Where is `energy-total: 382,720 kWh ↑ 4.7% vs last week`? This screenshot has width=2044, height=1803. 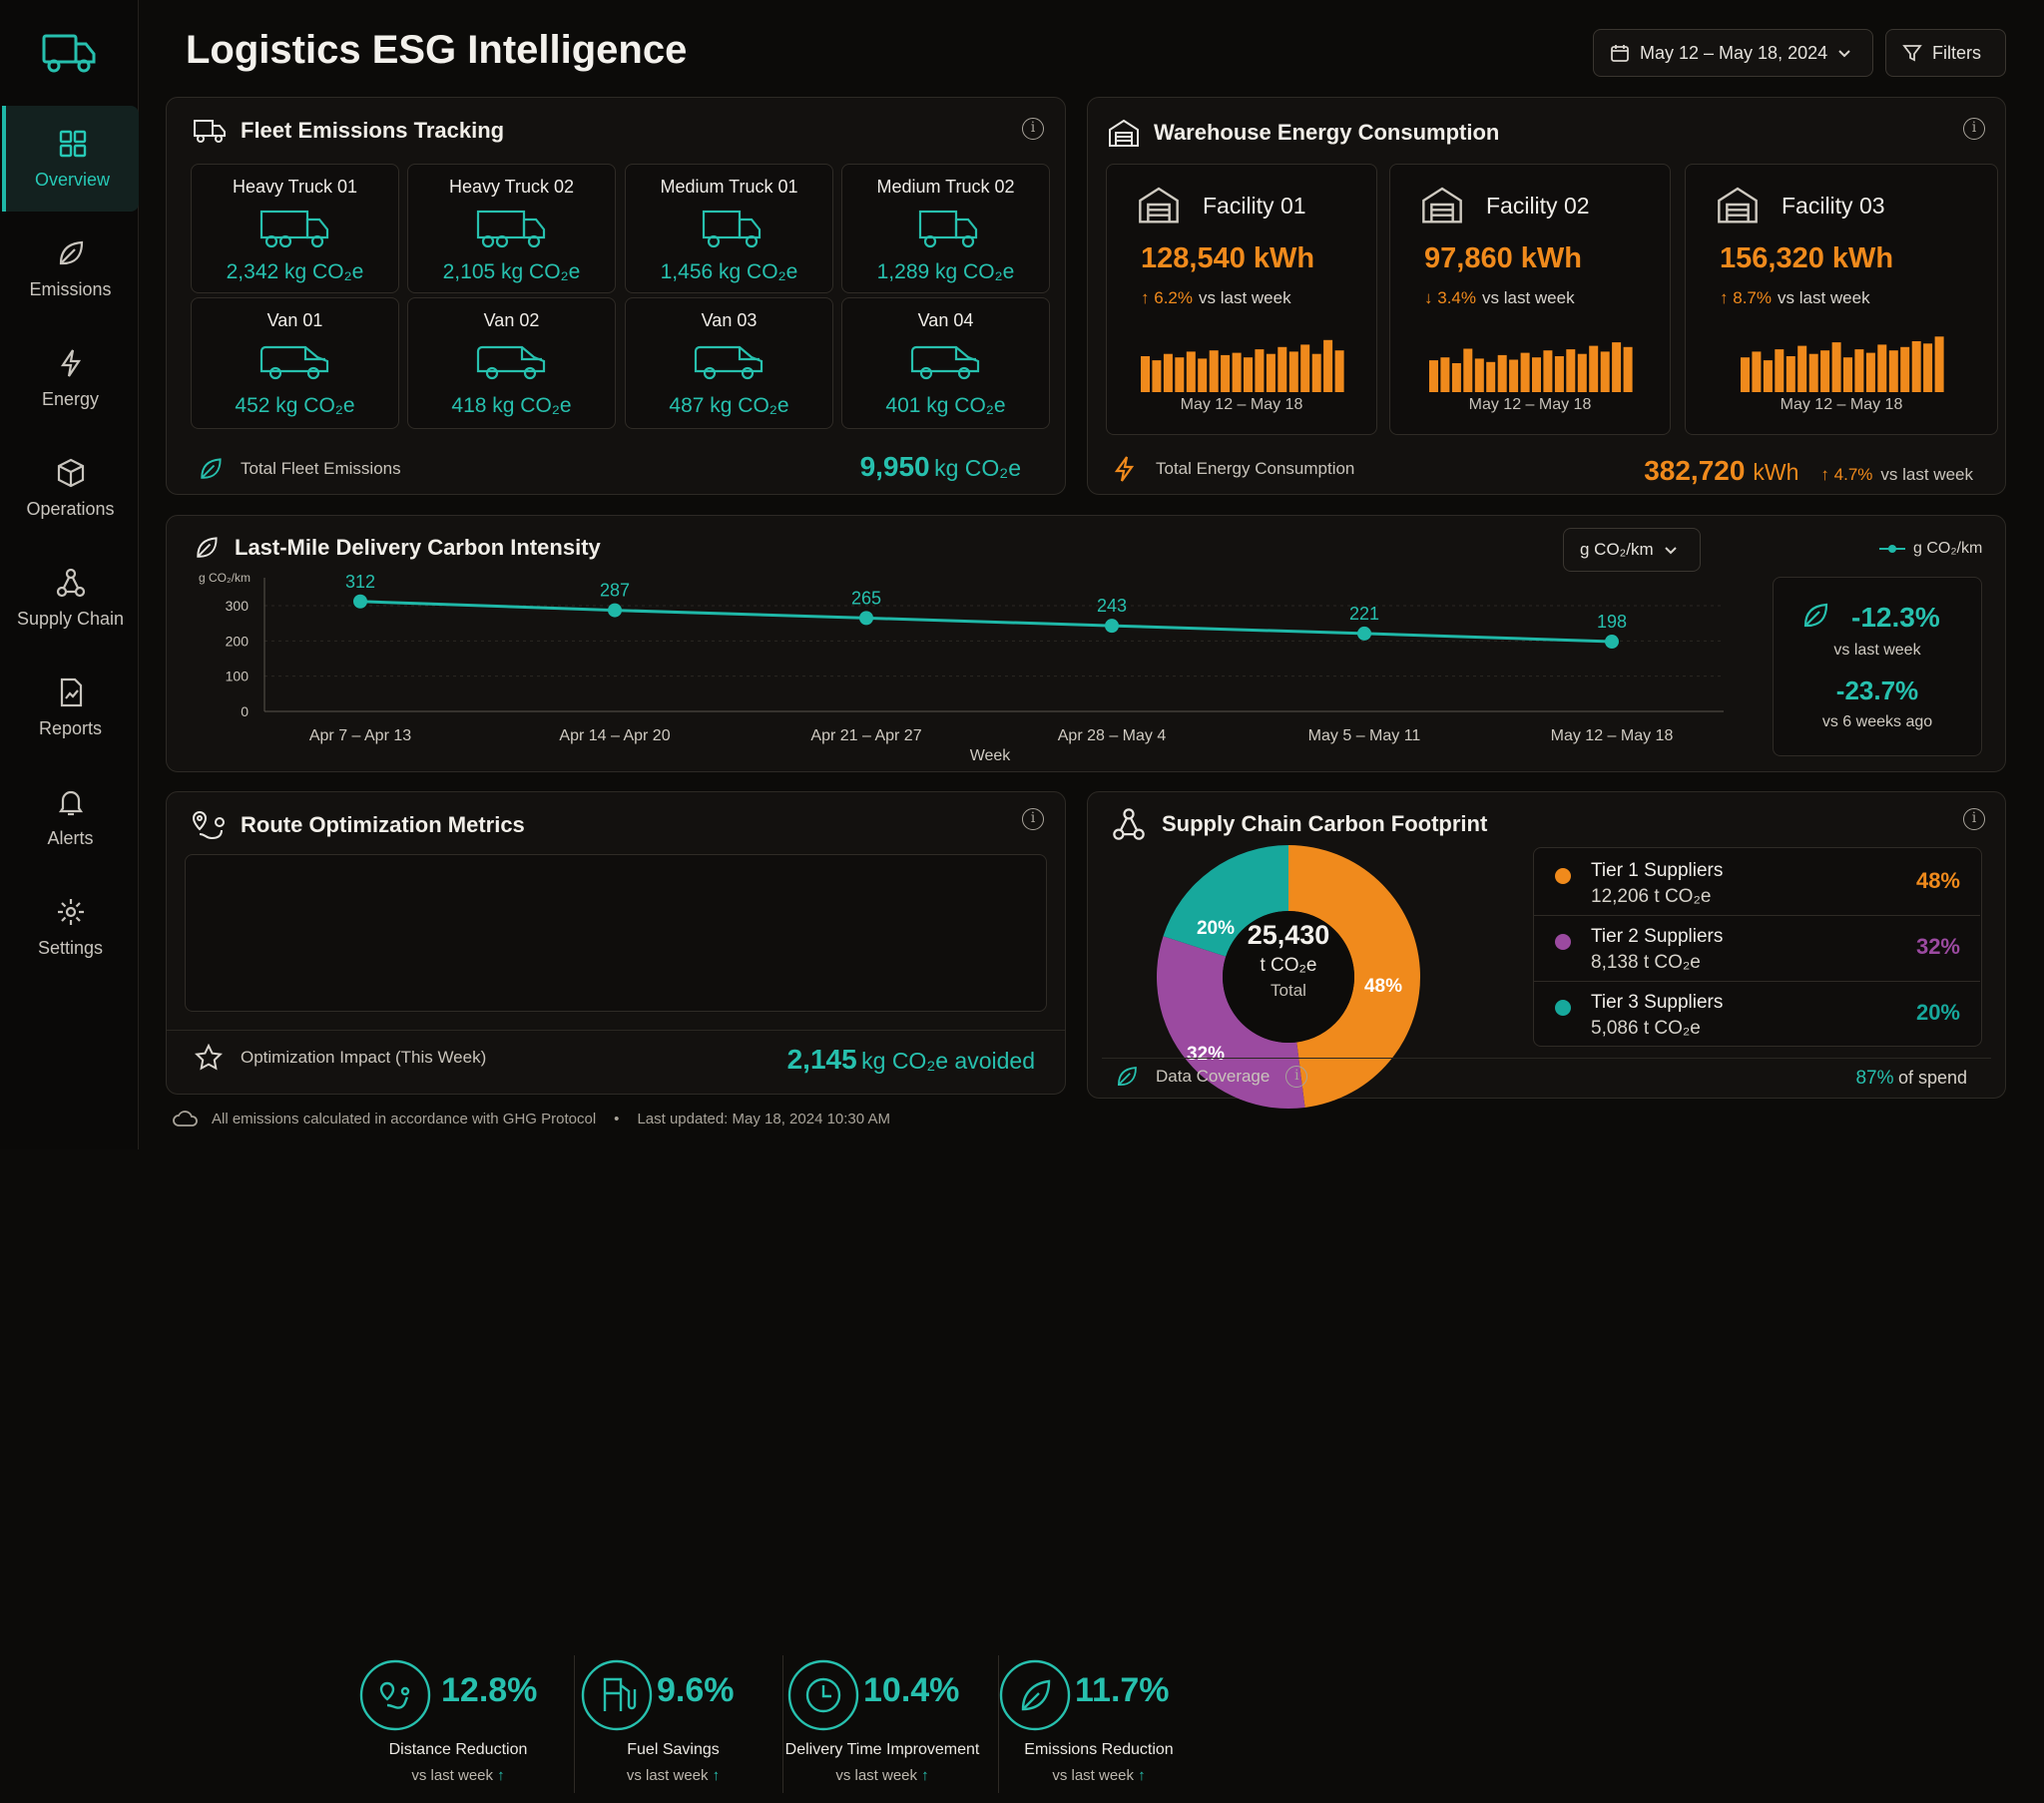 energy-total: 382,720 kWh ↑ 4.7% vs last week is located at coordinates (1808, 471).